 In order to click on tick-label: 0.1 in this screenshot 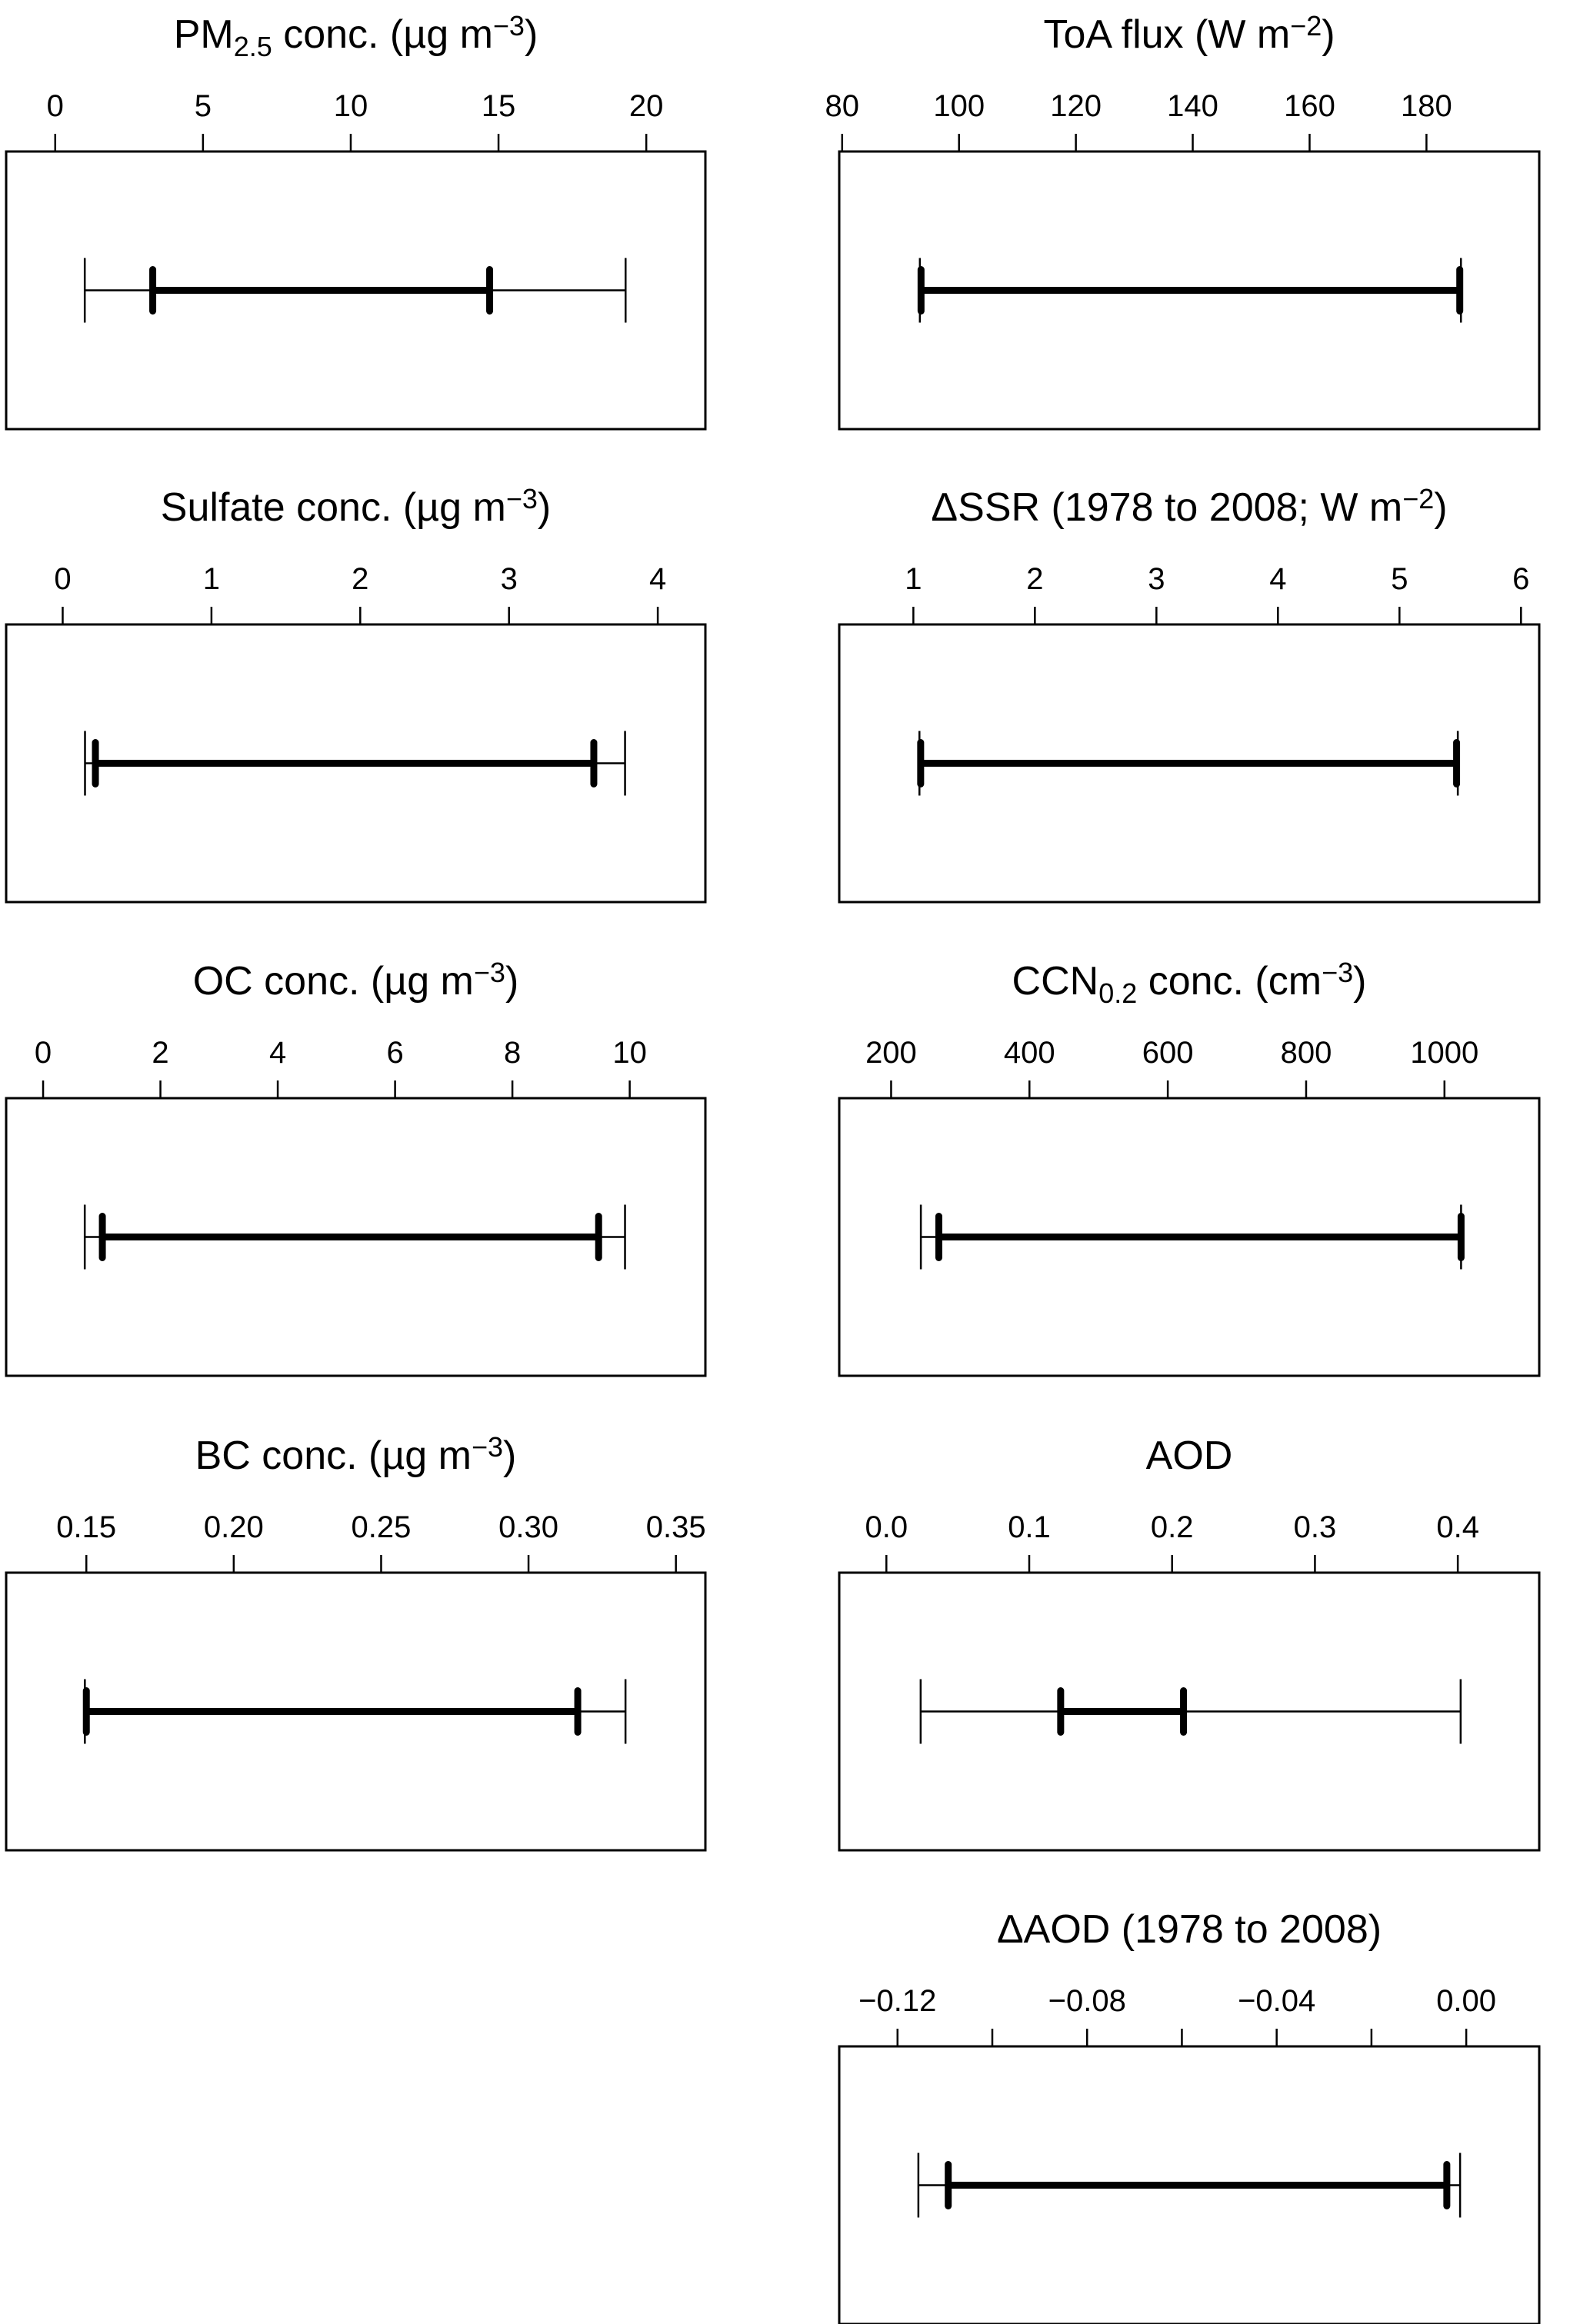, I will do `click(1030, 1527)`.